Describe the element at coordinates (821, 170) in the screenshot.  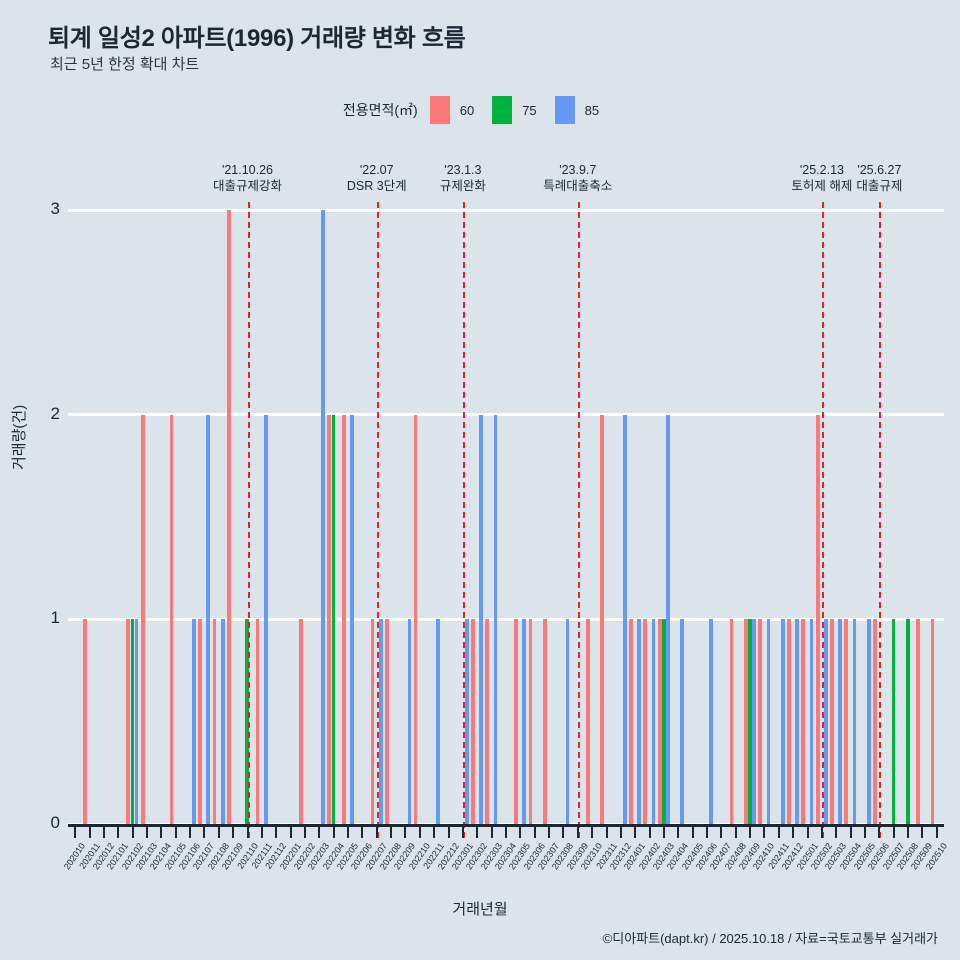
I see `annotation-date: '25.2.13` at that location.